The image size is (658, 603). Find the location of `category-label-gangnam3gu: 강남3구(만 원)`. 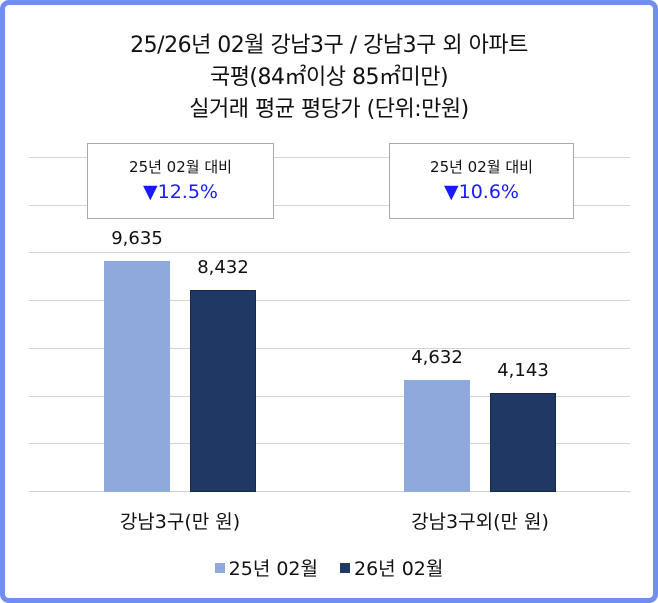

category-label-gangnam3gu: 강남3구(만 원) is located at coordinates (180, 522).